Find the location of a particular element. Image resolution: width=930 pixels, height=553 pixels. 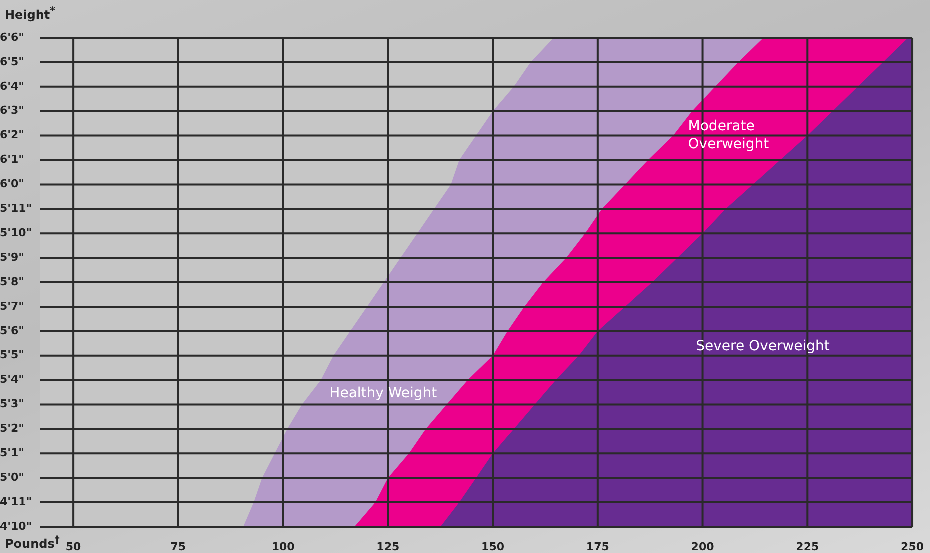

y-axis-title: Height$^{*}$ is located at coordinates (30, 14).